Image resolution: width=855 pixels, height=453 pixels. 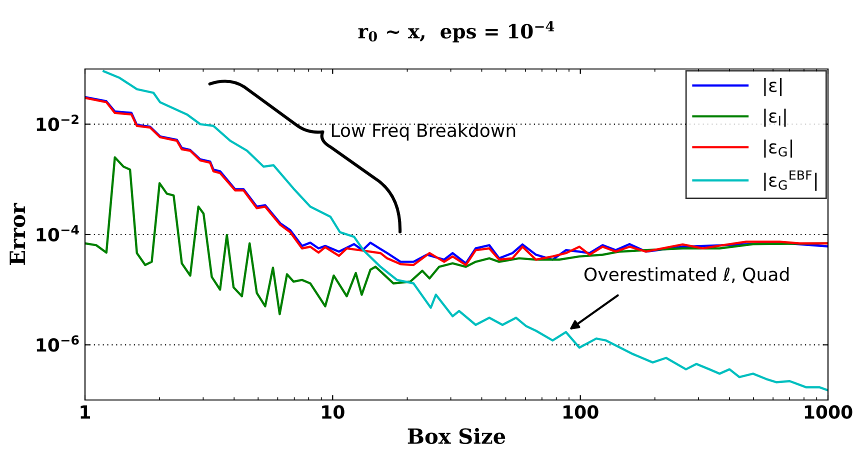 What do you see at coordinates (457, 436) in the screenshot?
I see `x-axis-title: Box Size` at bounding box center [457, 436].